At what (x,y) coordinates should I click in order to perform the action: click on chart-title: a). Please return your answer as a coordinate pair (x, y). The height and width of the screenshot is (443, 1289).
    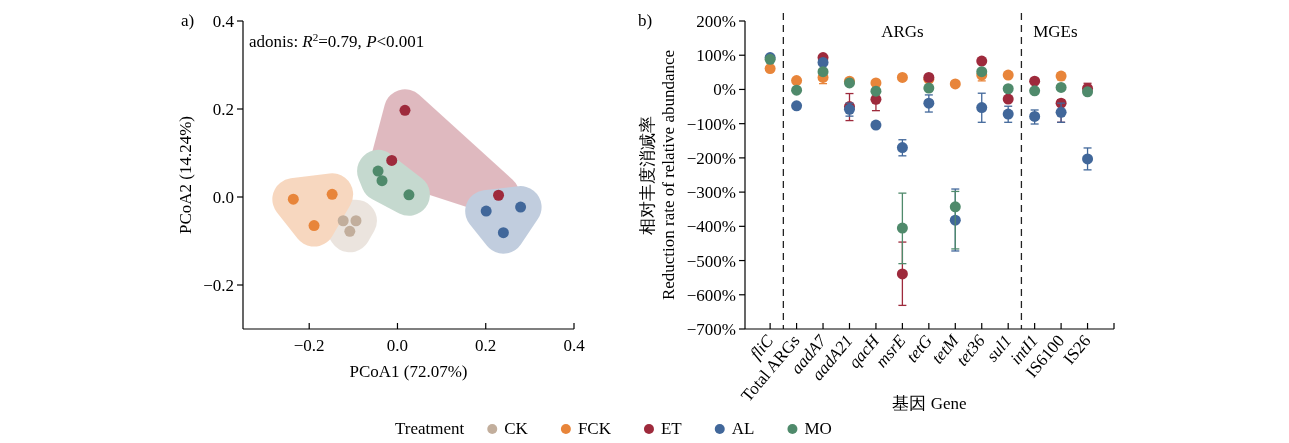
    Looking at the image, I should click on (188, 20).